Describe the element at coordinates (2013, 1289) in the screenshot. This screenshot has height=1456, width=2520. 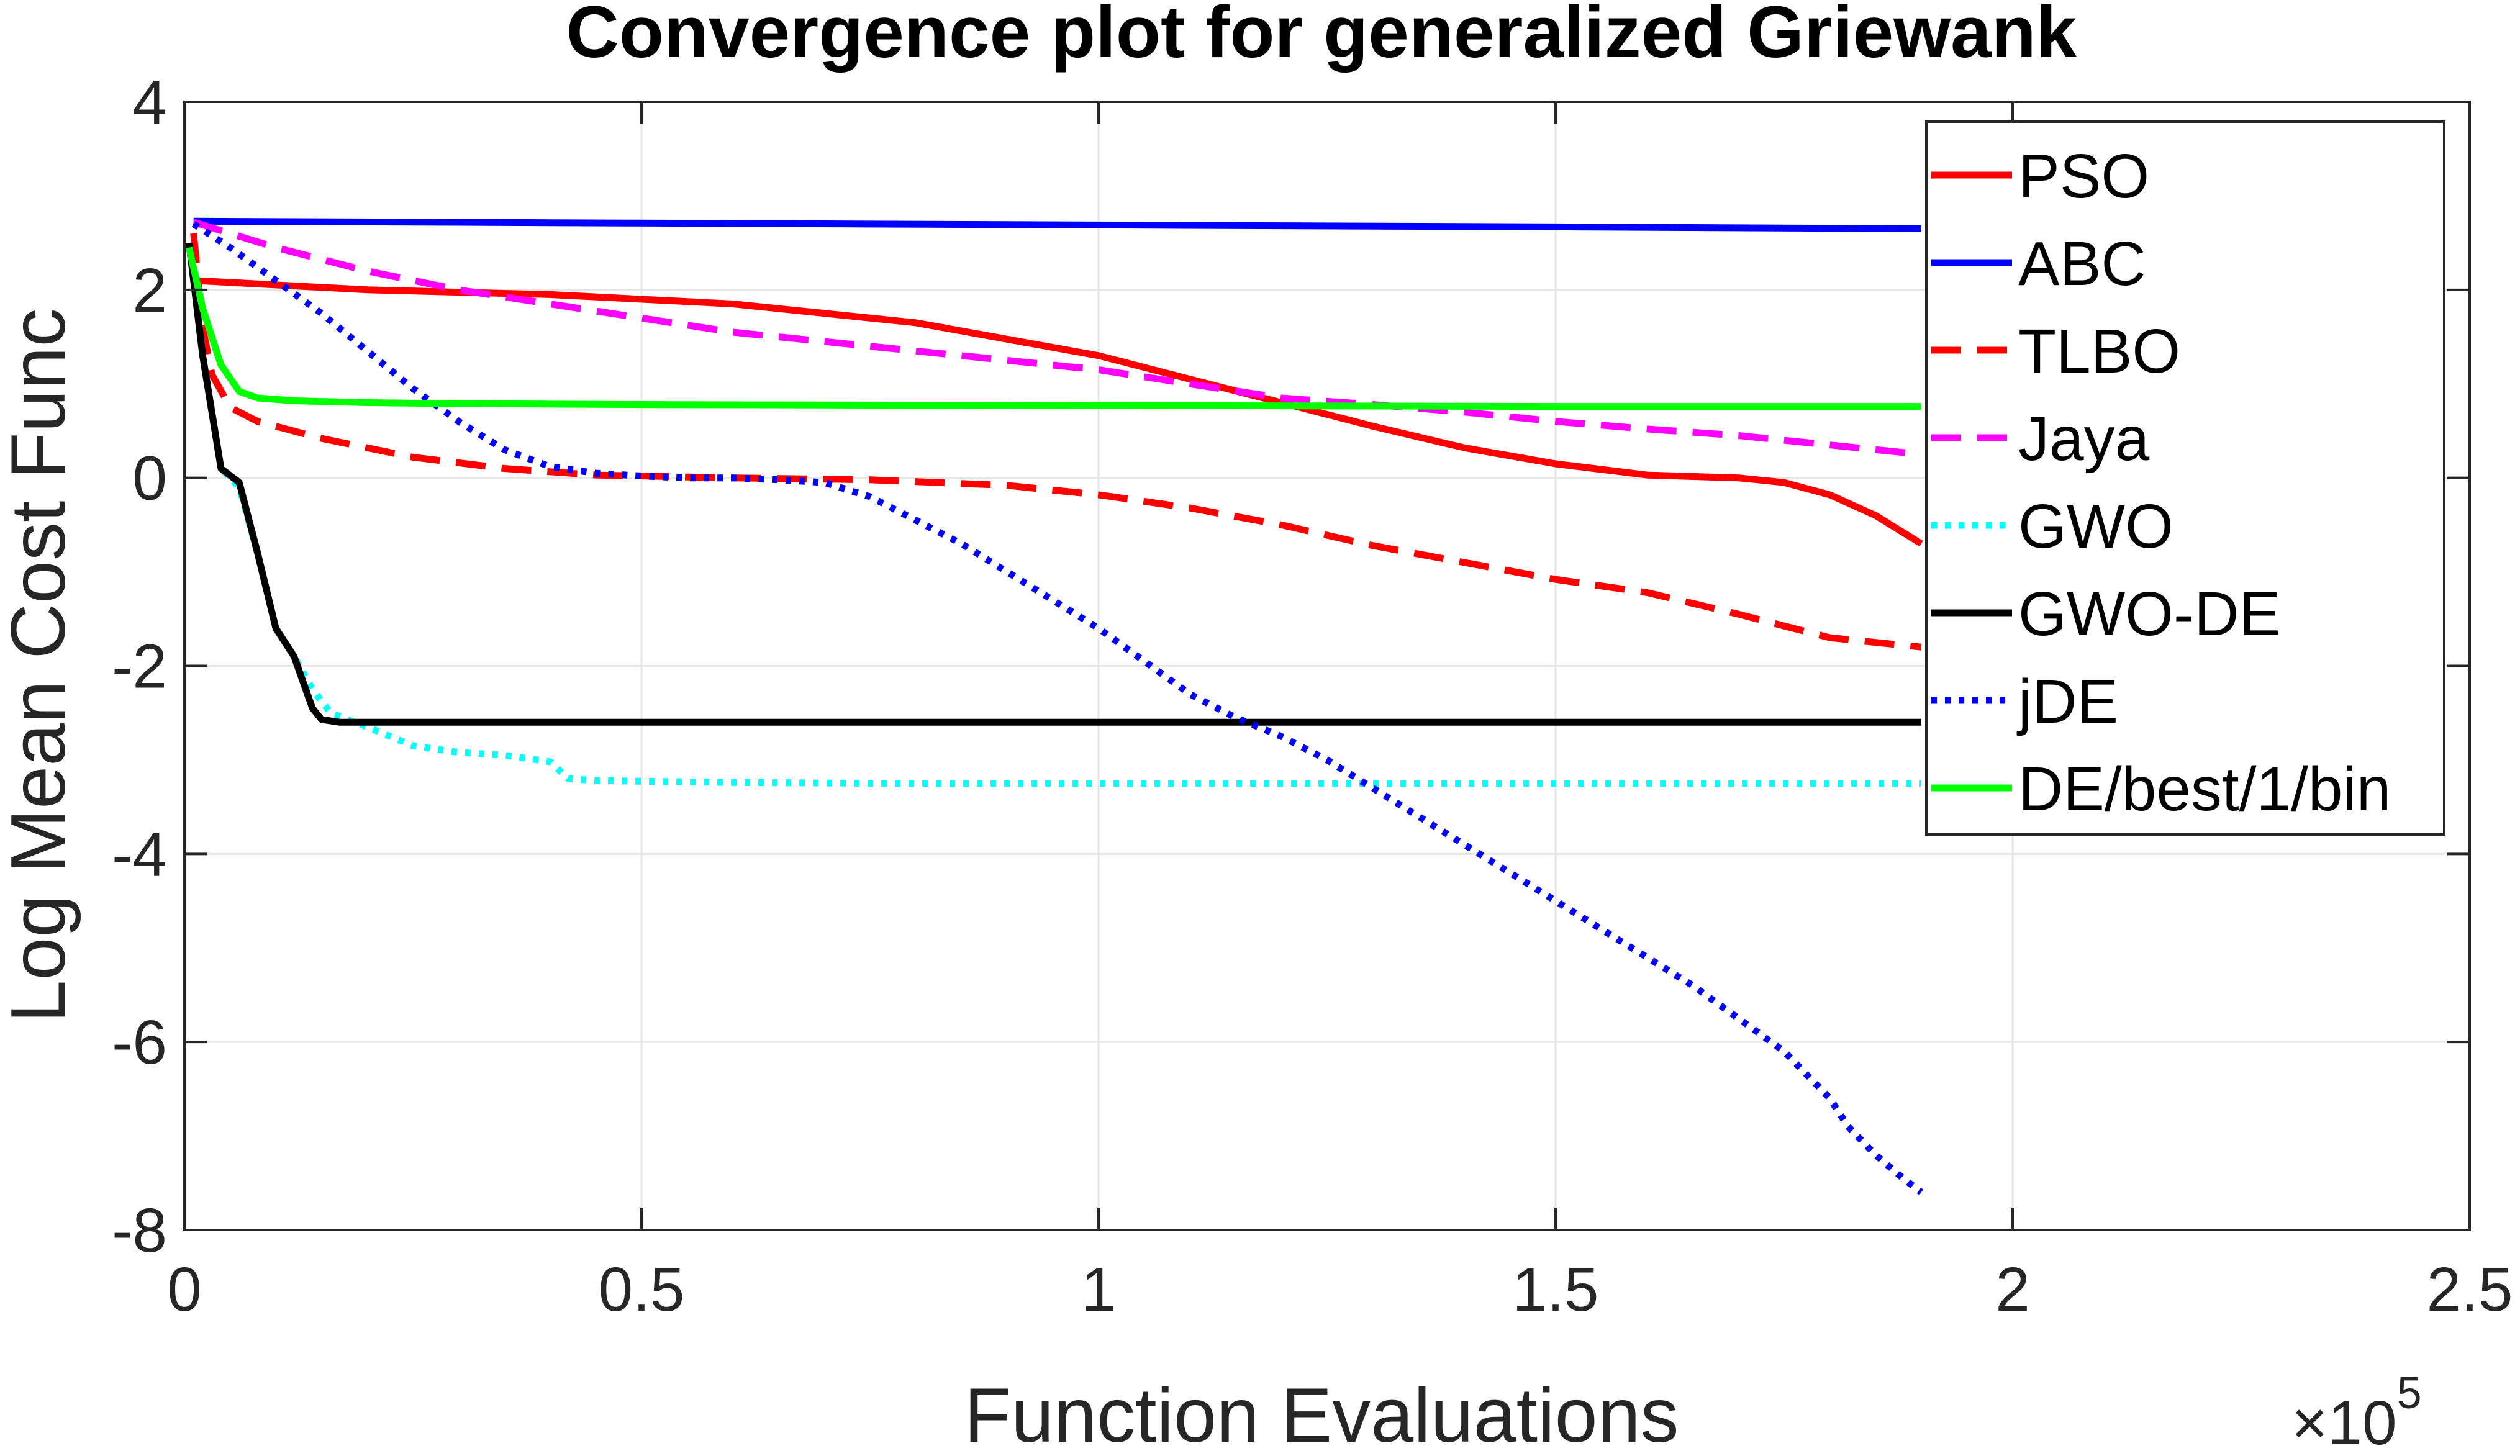
I see `x-tick-label: 2` at that location.